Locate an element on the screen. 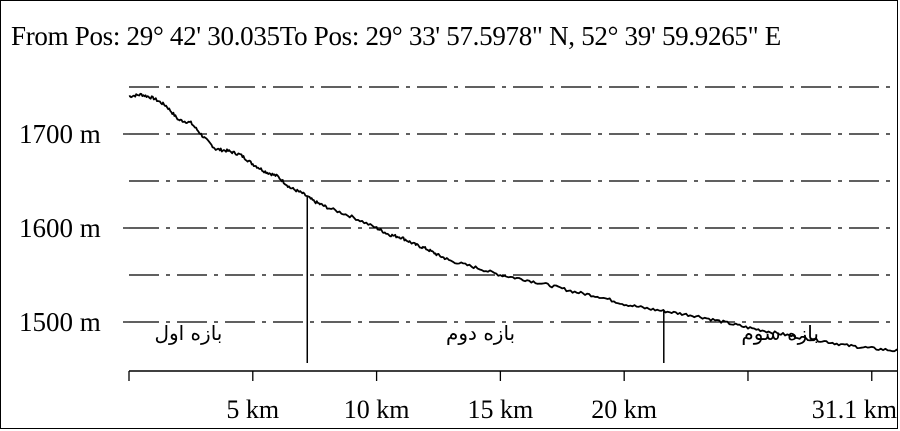 This screenshot has width=900, height=431. from-pos-label: From Pos: is located at coordinates (66, 36).